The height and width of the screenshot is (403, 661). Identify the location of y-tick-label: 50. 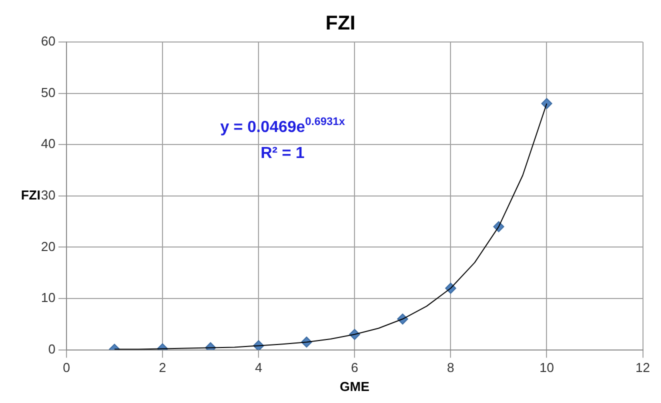
(48, 92).